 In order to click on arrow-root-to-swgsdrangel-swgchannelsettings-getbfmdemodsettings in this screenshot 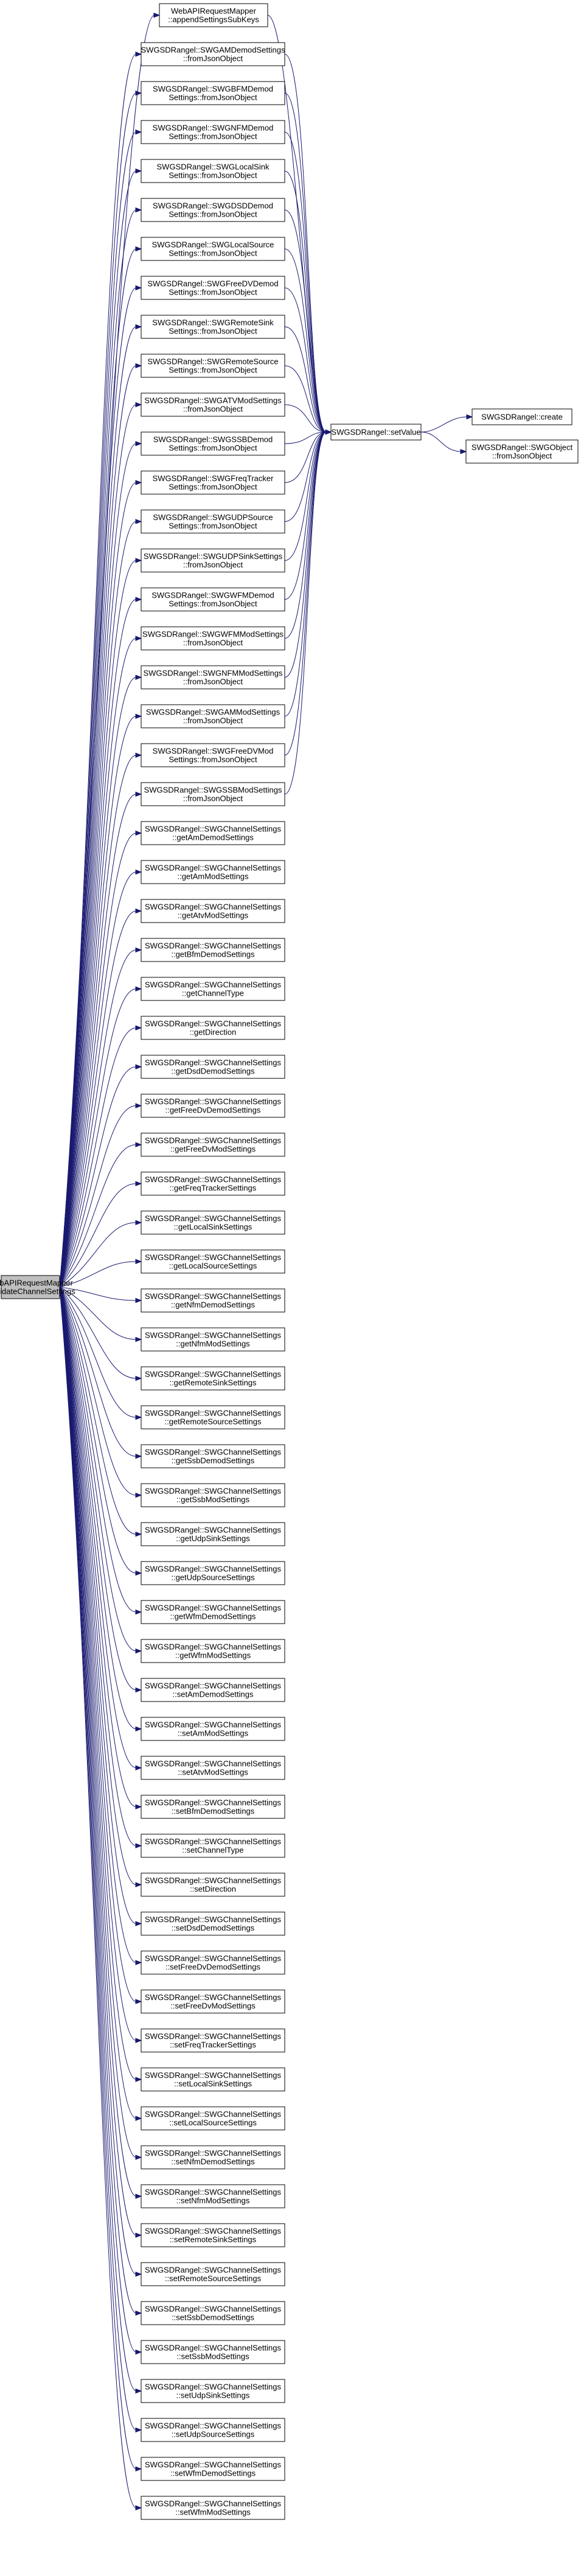, I will do `click(138, 950)`.